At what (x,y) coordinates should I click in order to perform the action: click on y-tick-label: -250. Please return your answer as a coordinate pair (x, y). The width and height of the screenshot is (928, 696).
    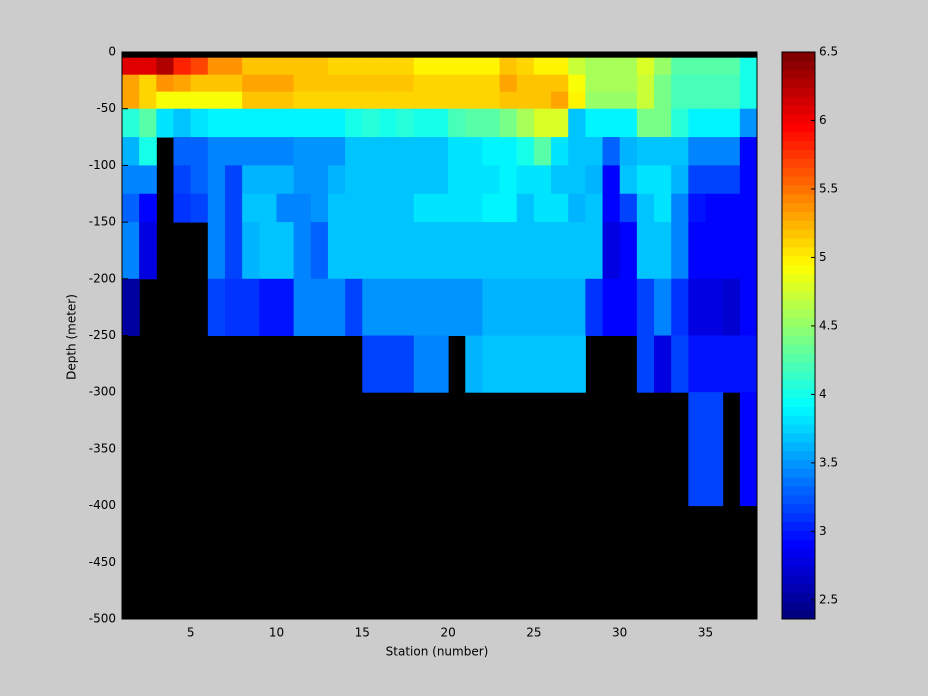
    Looking at the image, I should click on (102, 335).